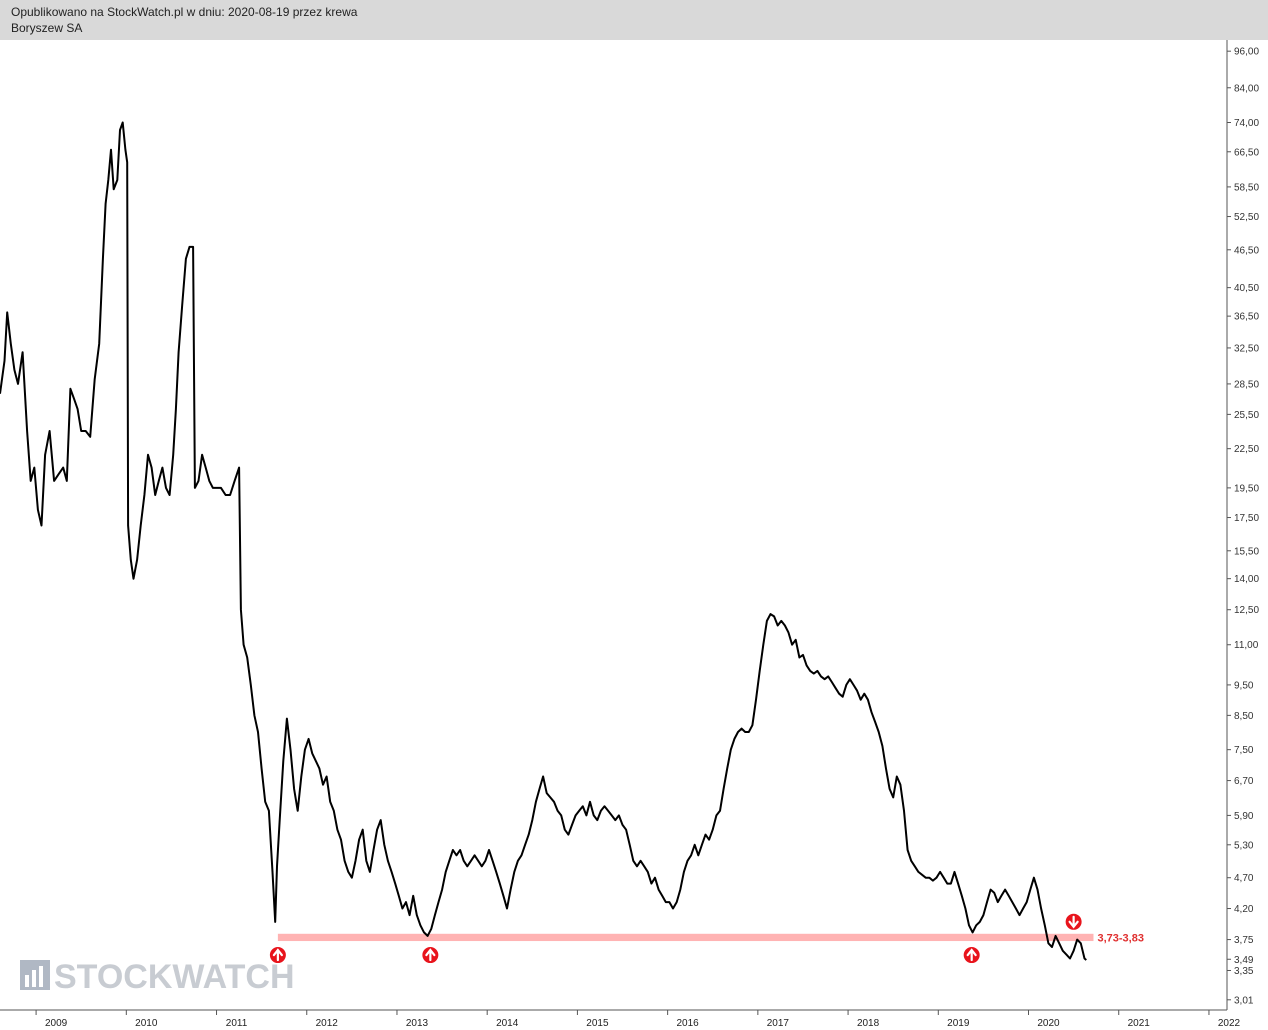 The image size is (1268, 1030). Describe the element at coordinates (47, 28) in the screenshot. I see `instrument-name: Boryszew SA` at that location.